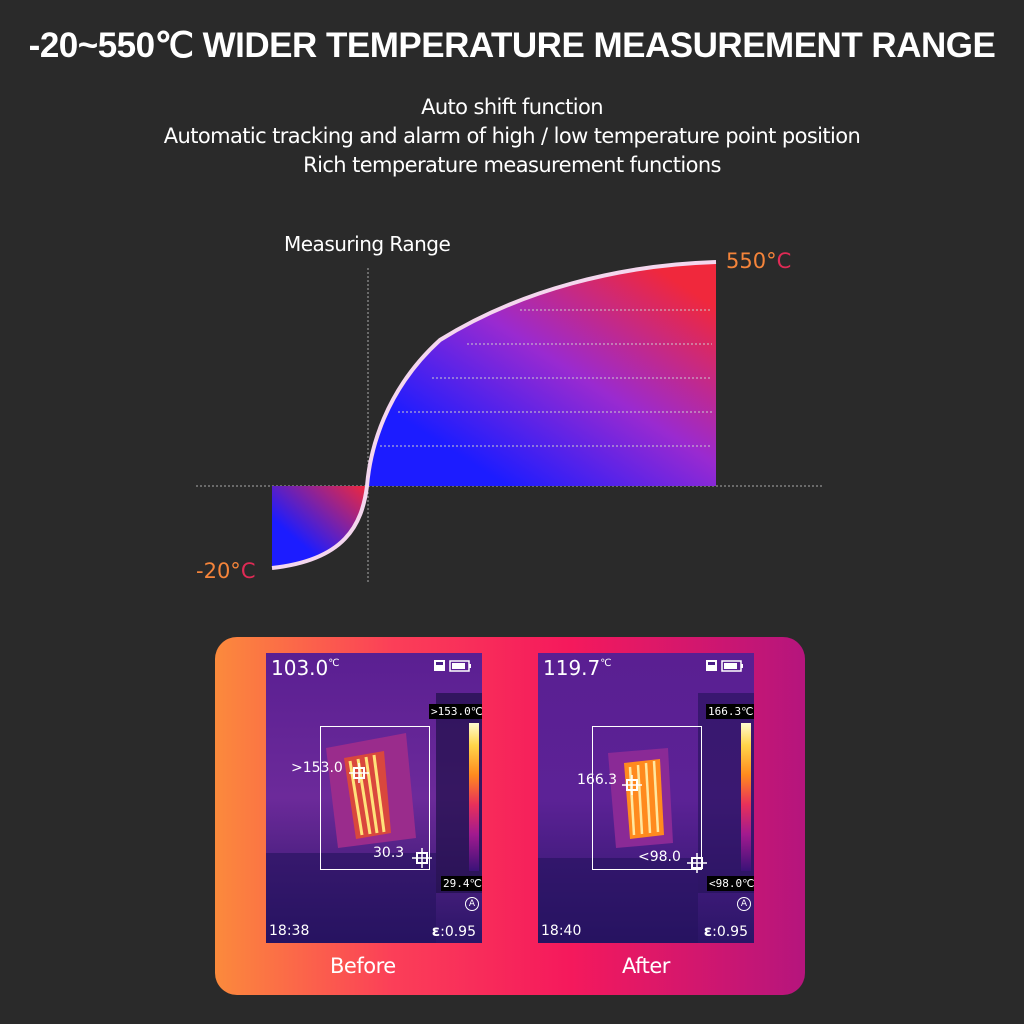 The width and height of the screenshot is (1024, 1024). I want to click on scale-min-label: <98.0℃, so click(730, 883).